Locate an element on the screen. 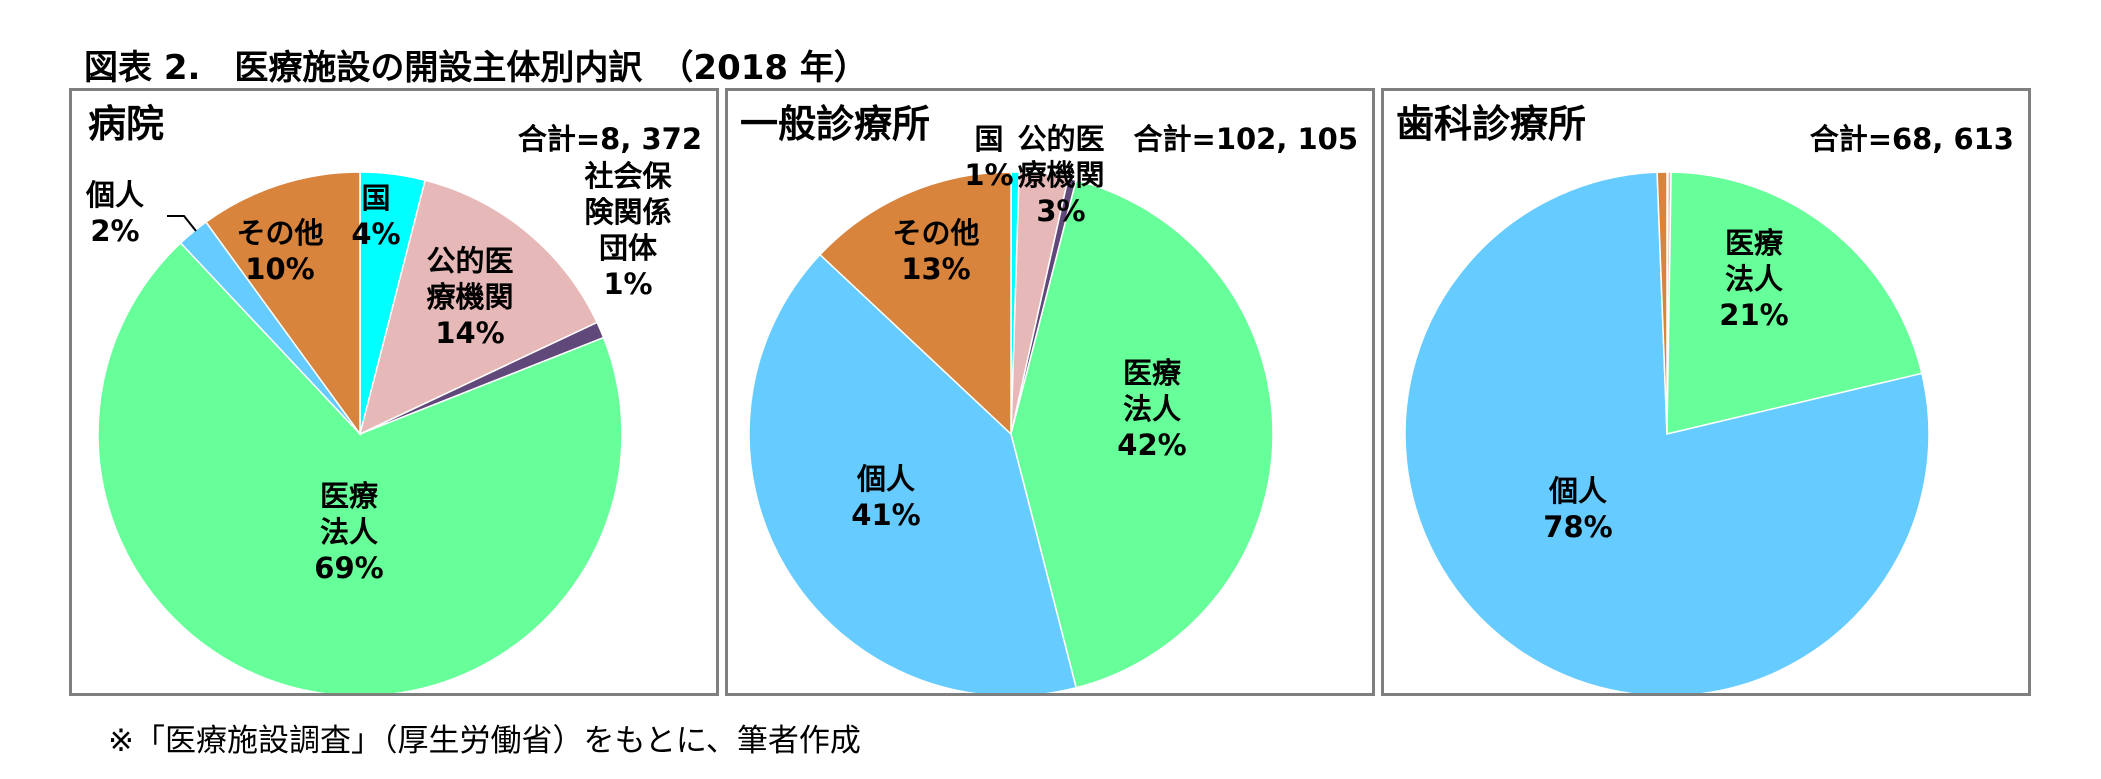  slice-label-individual: 個人 2% is located at coordinates (114, 213).